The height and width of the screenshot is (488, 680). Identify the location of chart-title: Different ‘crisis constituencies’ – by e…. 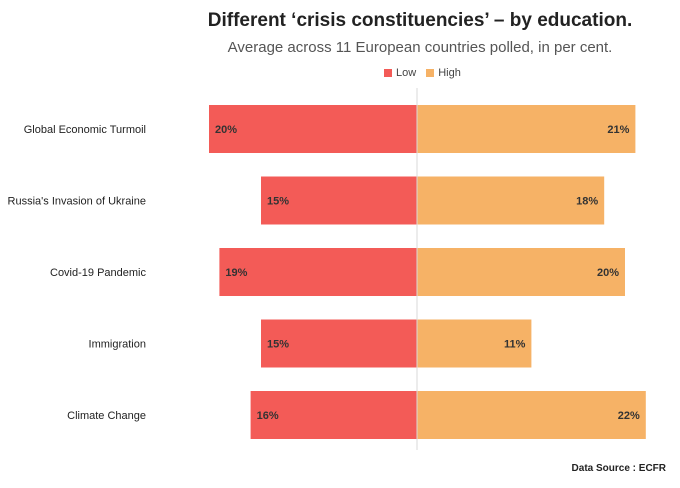
(420, 20).